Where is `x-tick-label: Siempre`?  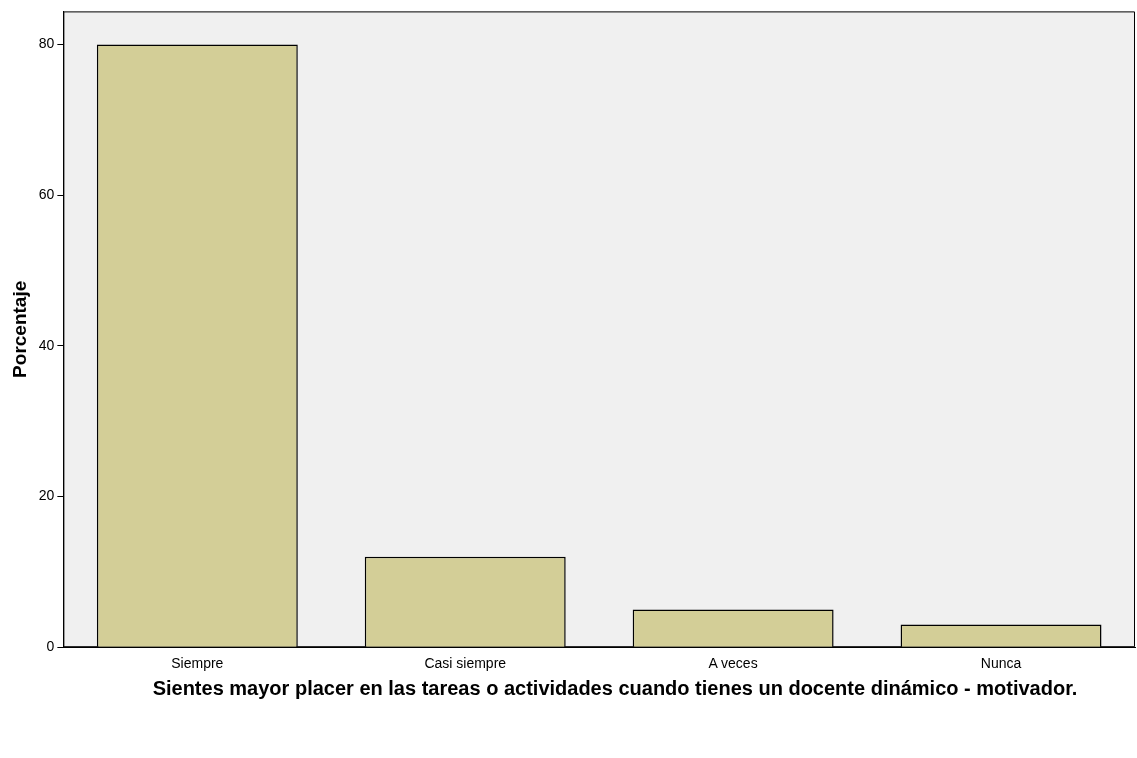
x-tick-label: Siempre is located at coordinates (197, 663).